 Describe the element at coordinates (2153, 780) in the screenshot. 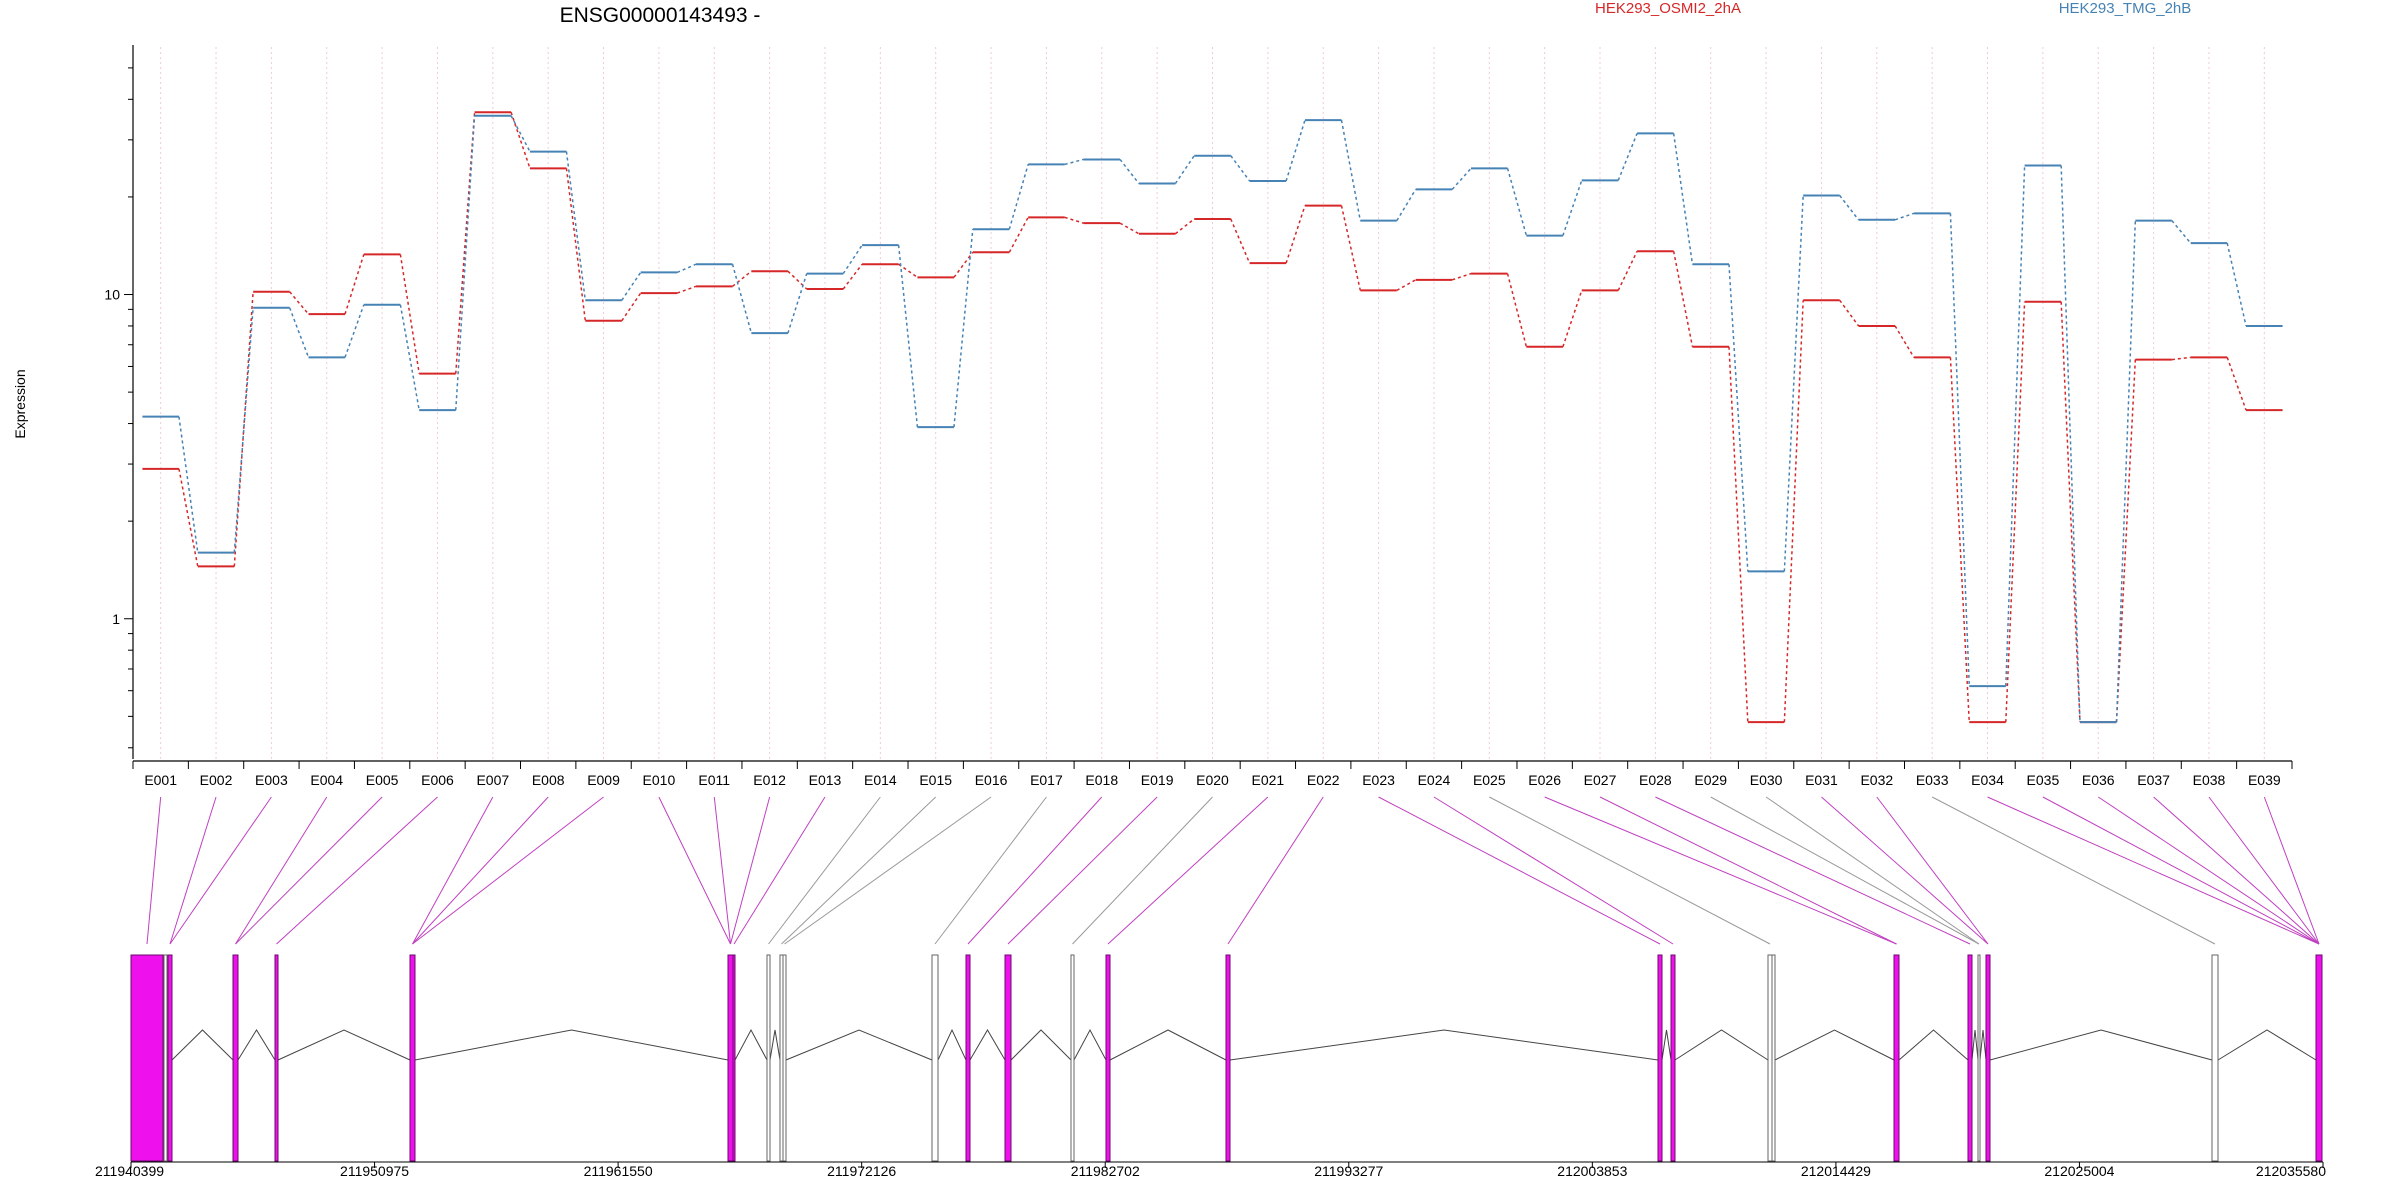

I see `x-tick-label: E037` at that location.